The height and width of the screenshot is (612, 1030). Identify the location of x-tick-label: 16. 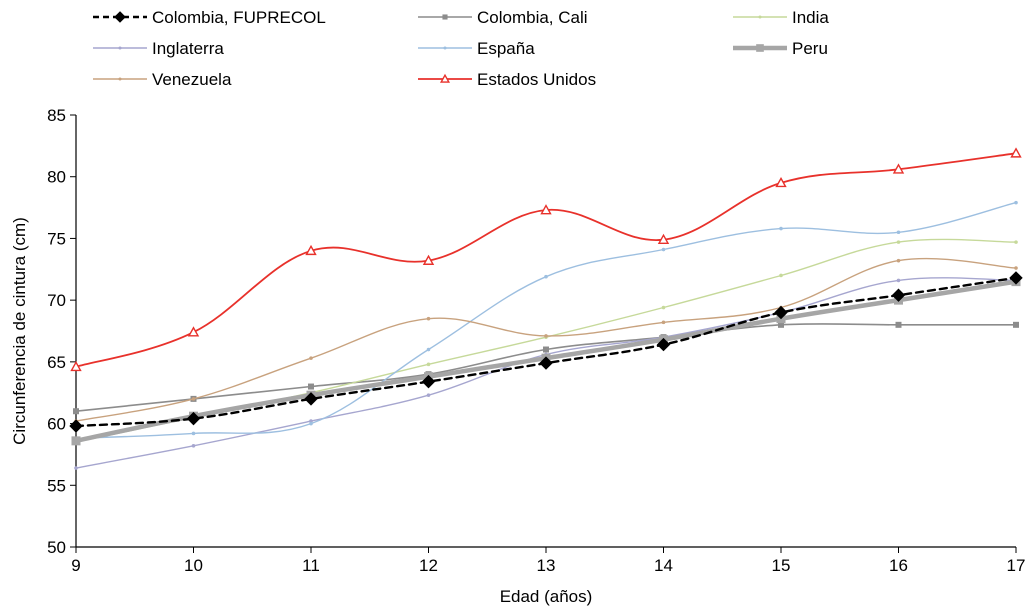
(898, 565).